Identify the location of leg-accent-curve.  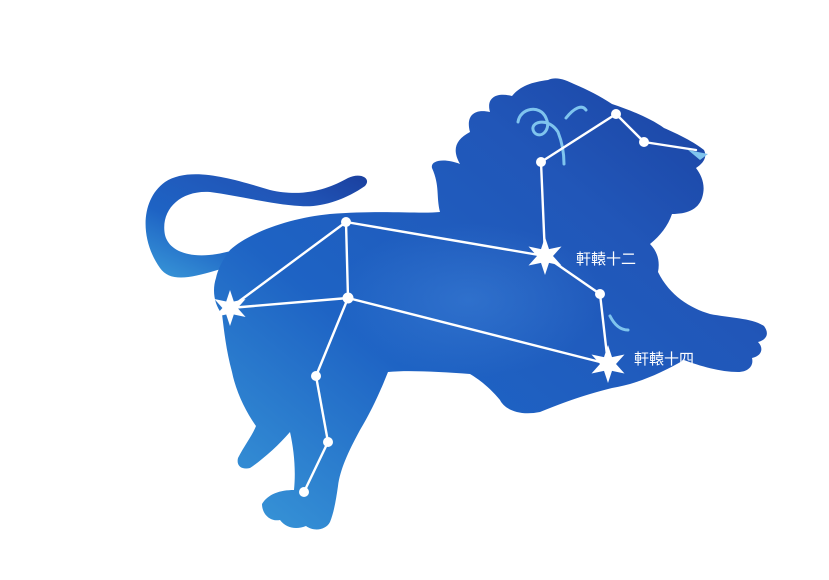
(619, 323).